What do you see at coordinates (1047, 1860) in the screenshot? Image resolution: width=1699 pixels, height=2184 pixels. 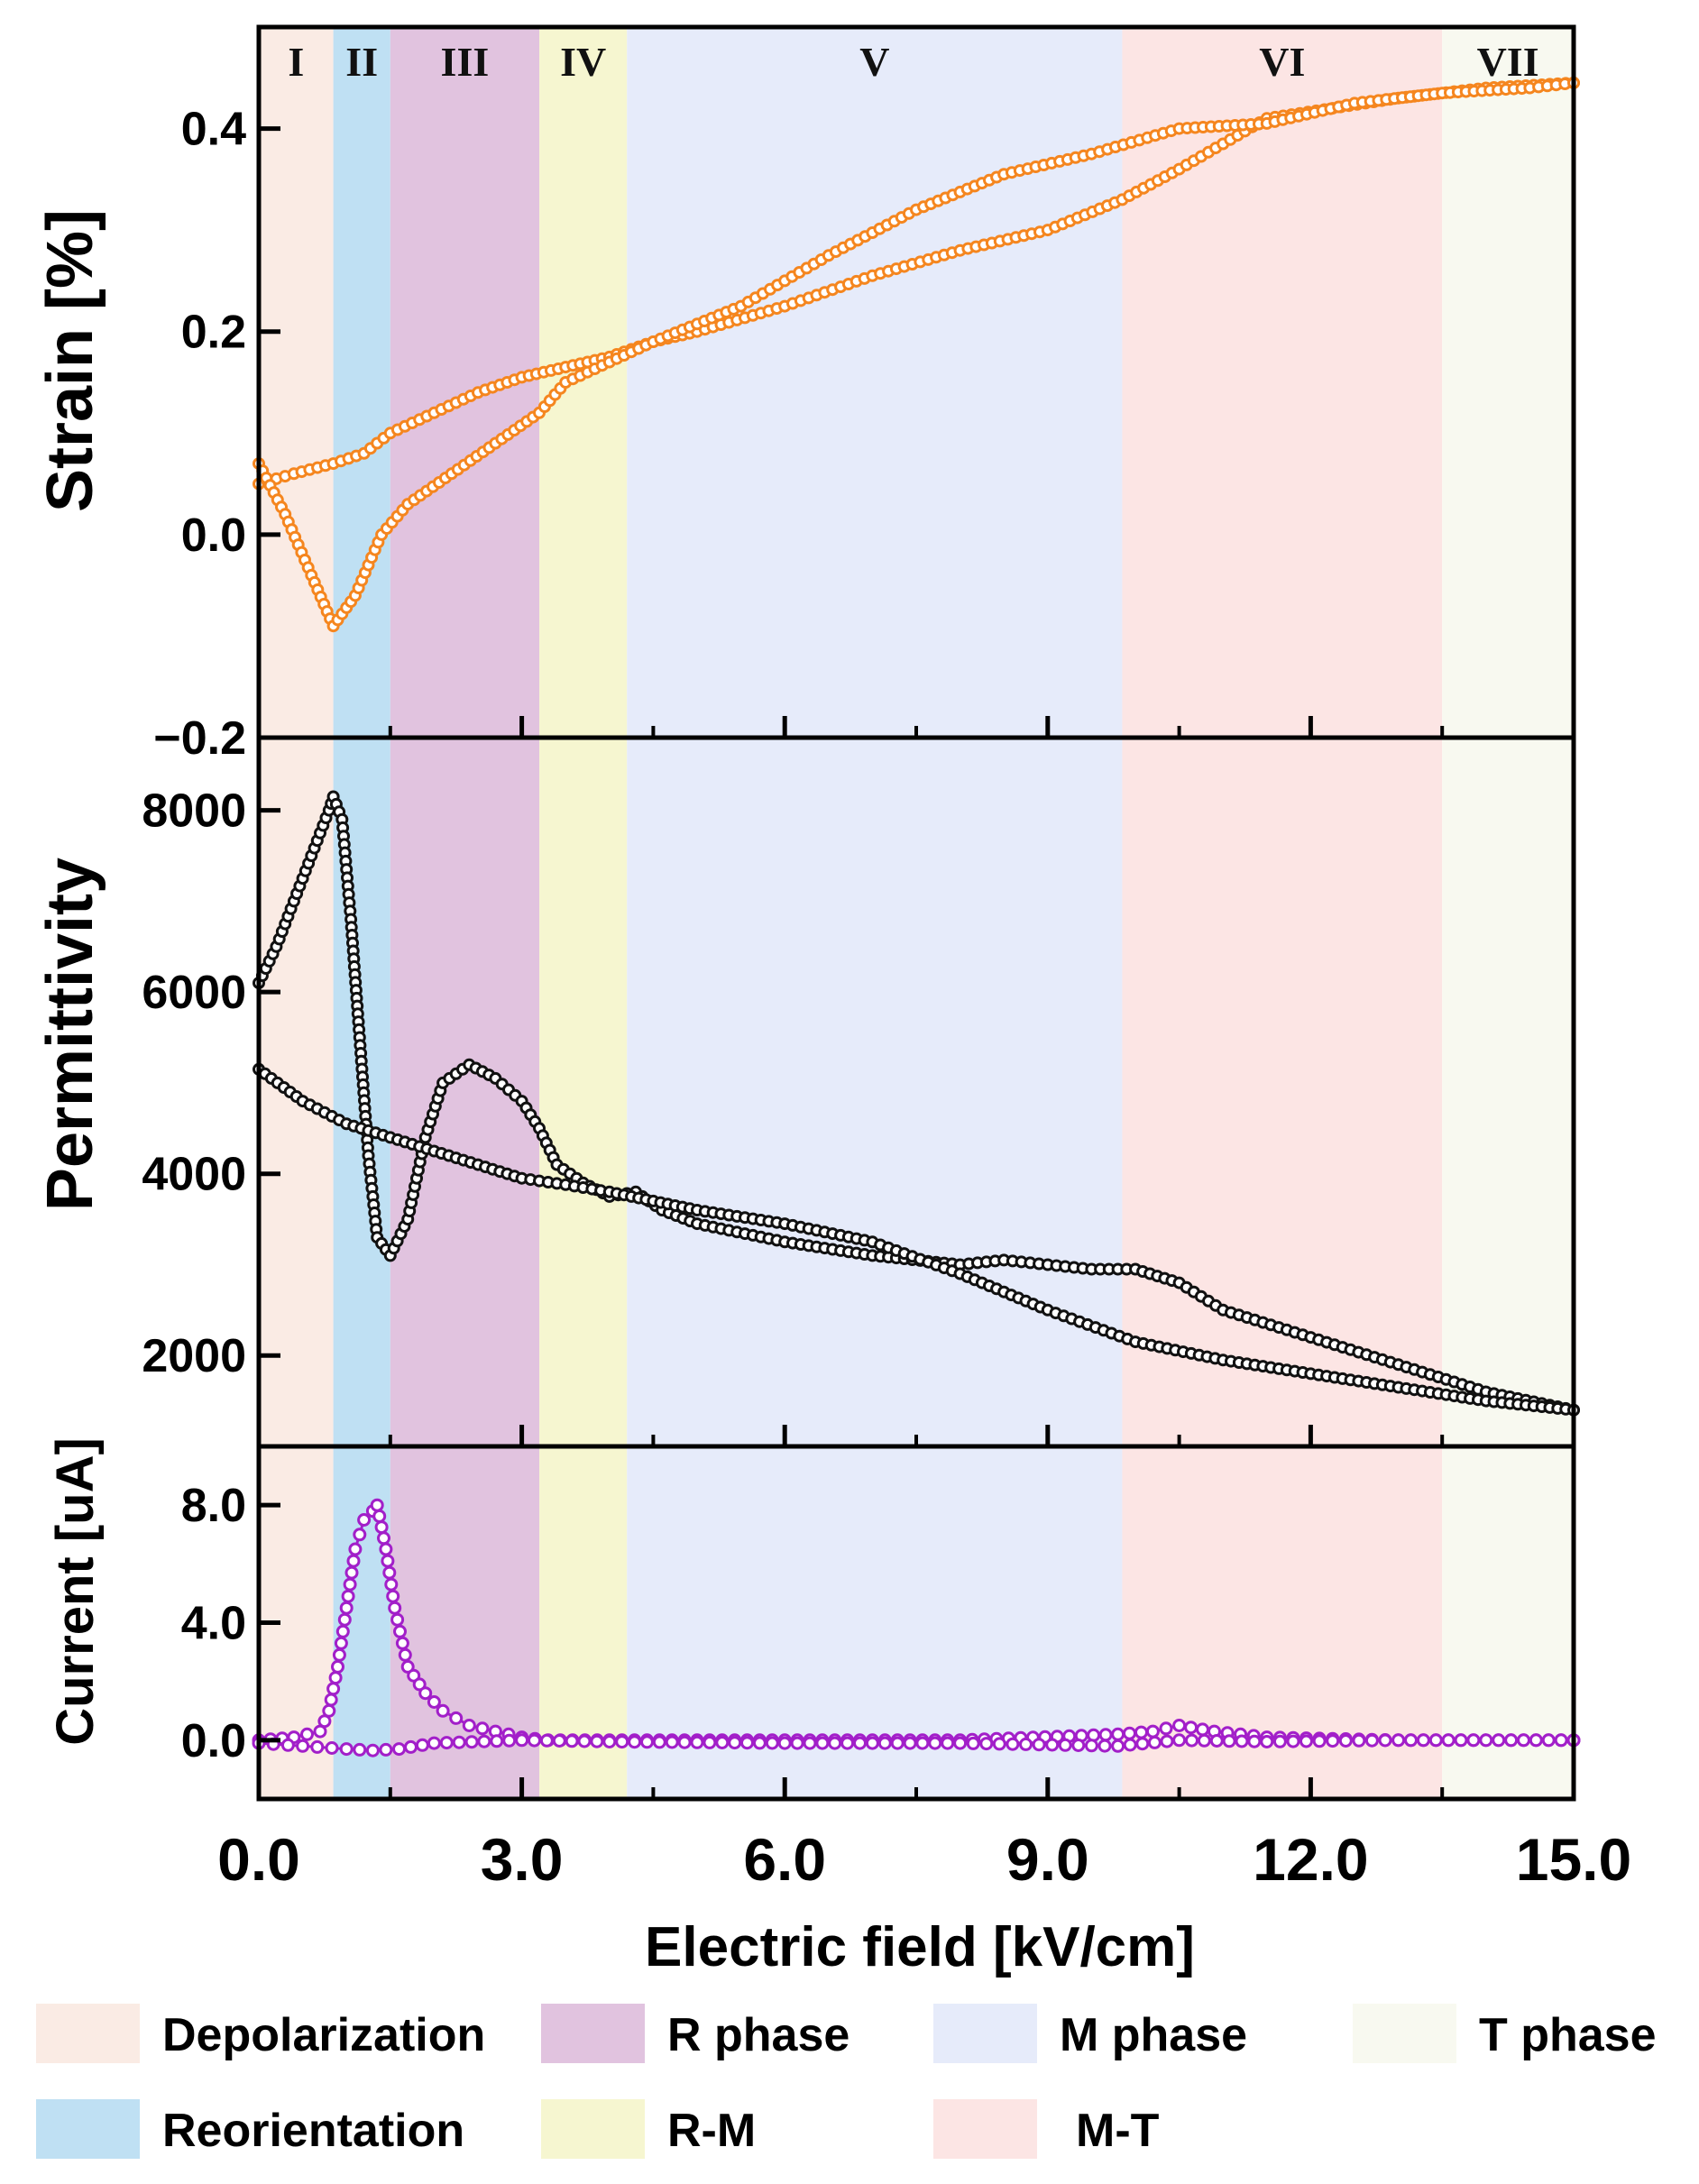 I see `x-tick-label: 9.0` at bounding box center [1047, 1860].